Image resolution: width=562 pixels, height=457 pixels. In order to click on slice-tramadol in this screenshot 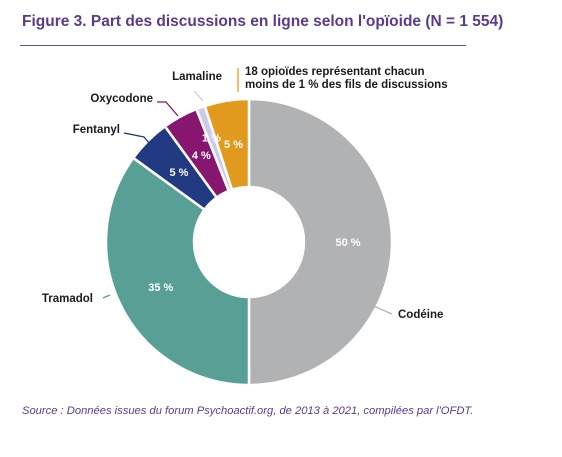, I will do `click(177, 271)`.